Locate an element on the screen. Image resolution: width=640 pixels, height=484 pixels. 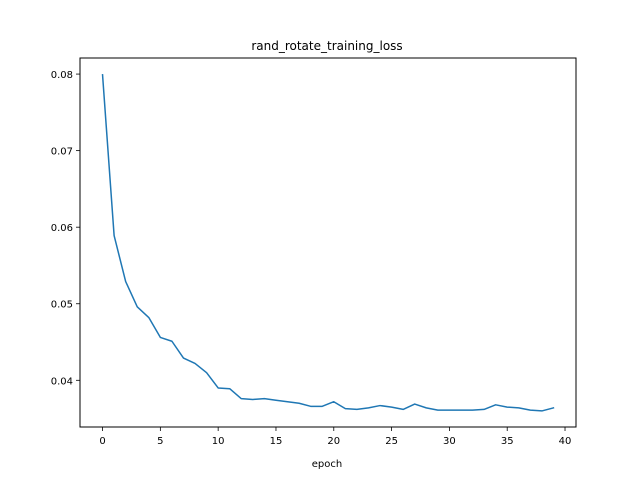
y-axis-ticks: 0.04 0.05 0.06 0.07 0.08 is located at coordinates (65, 228).